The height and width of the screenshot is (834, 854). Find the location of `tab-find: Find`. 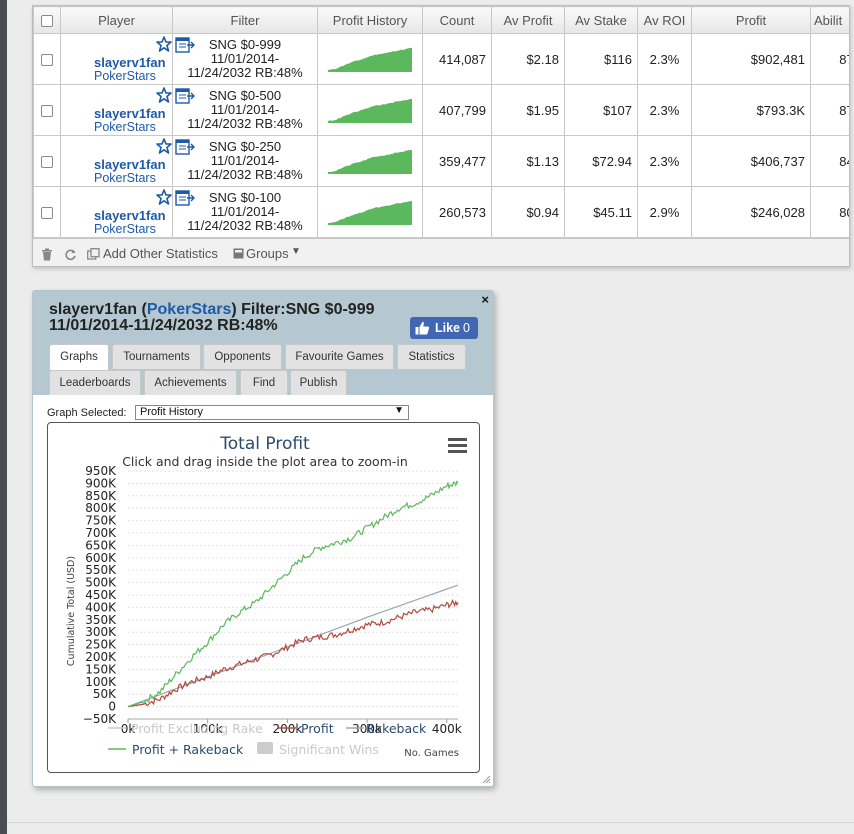

tab-find: Find is located at coordinates (264, 382).